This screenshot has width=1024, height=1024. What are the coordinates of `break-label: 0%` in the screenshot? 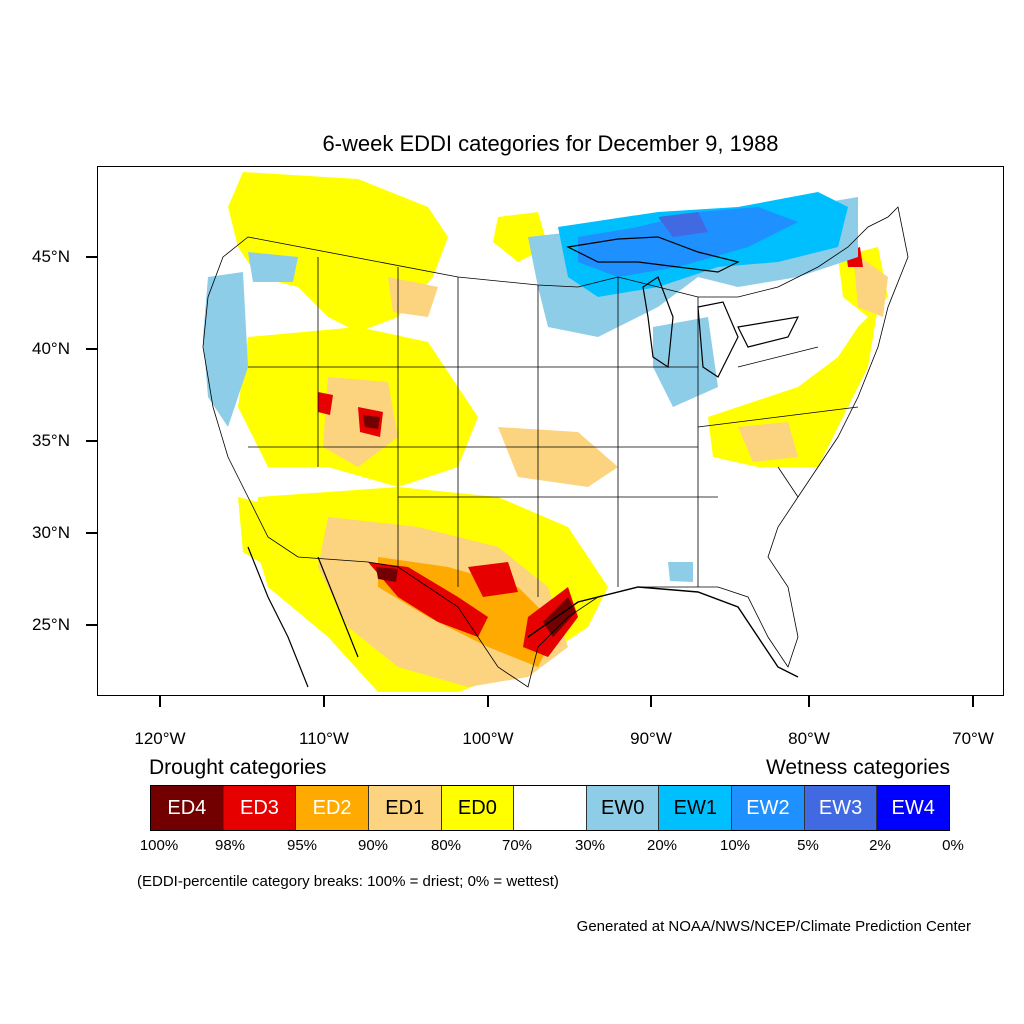 It's located at (953, 845).